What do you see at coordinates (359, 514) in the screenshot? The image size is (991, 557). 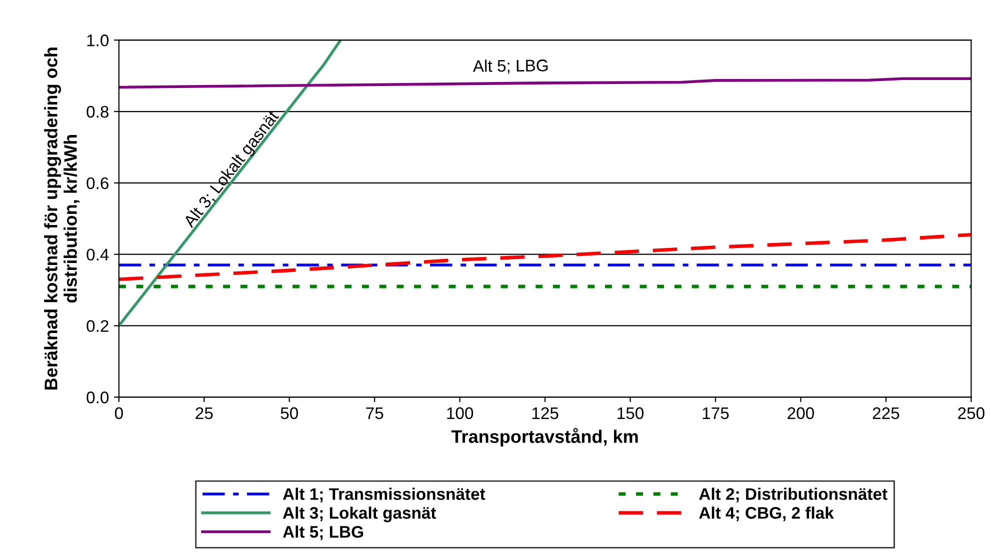 I see `legend-label: Alt 3; Lokalt gasnät` at bounding box center [359, 514].